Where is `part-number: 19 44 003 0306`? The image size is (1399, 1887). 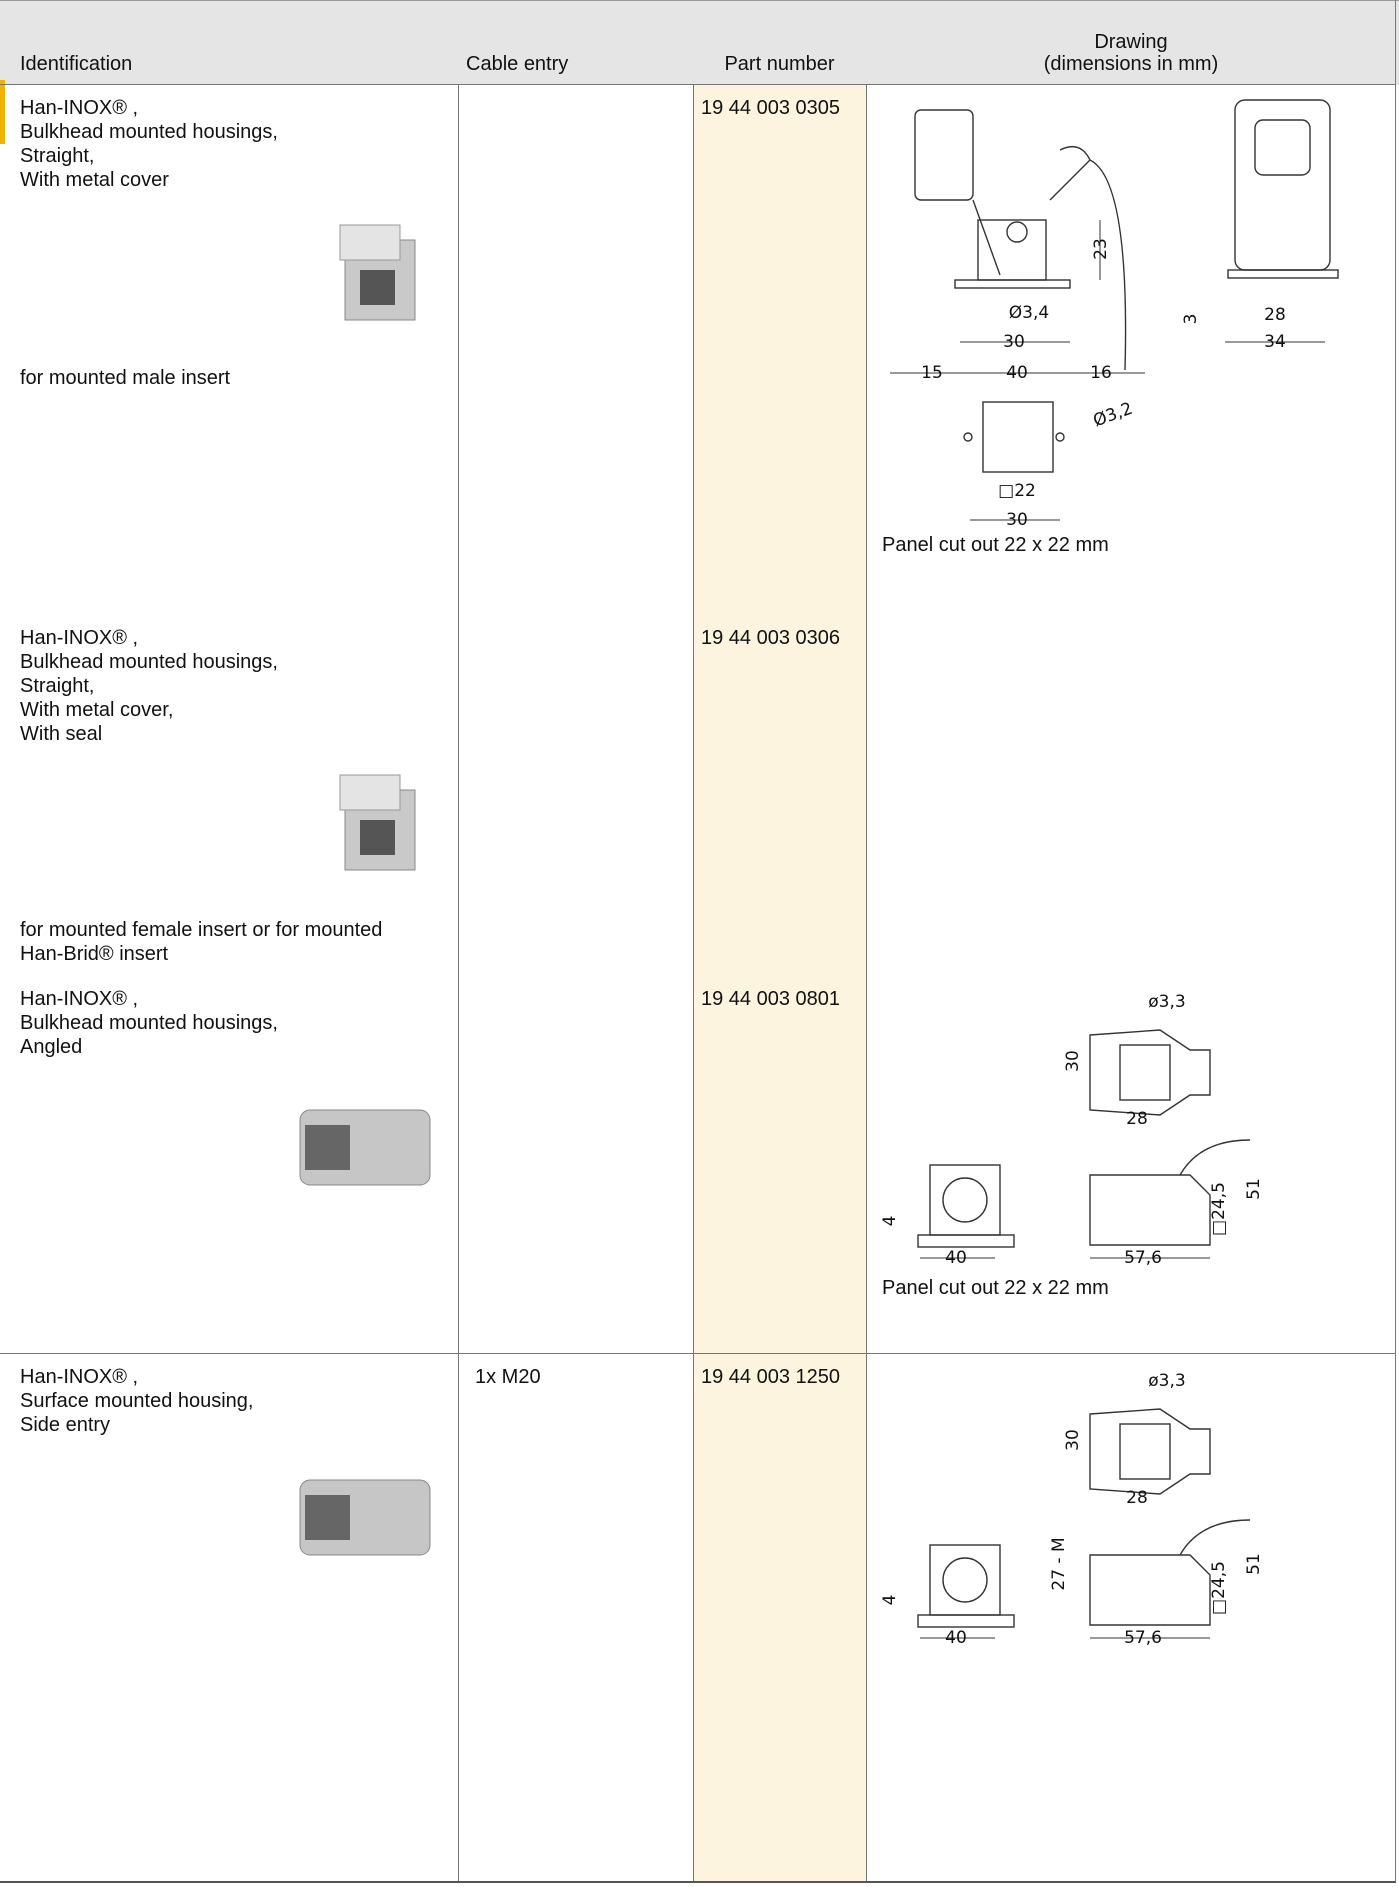 part-number: 19 44 003 0306 is located at coordinates (771, 638).